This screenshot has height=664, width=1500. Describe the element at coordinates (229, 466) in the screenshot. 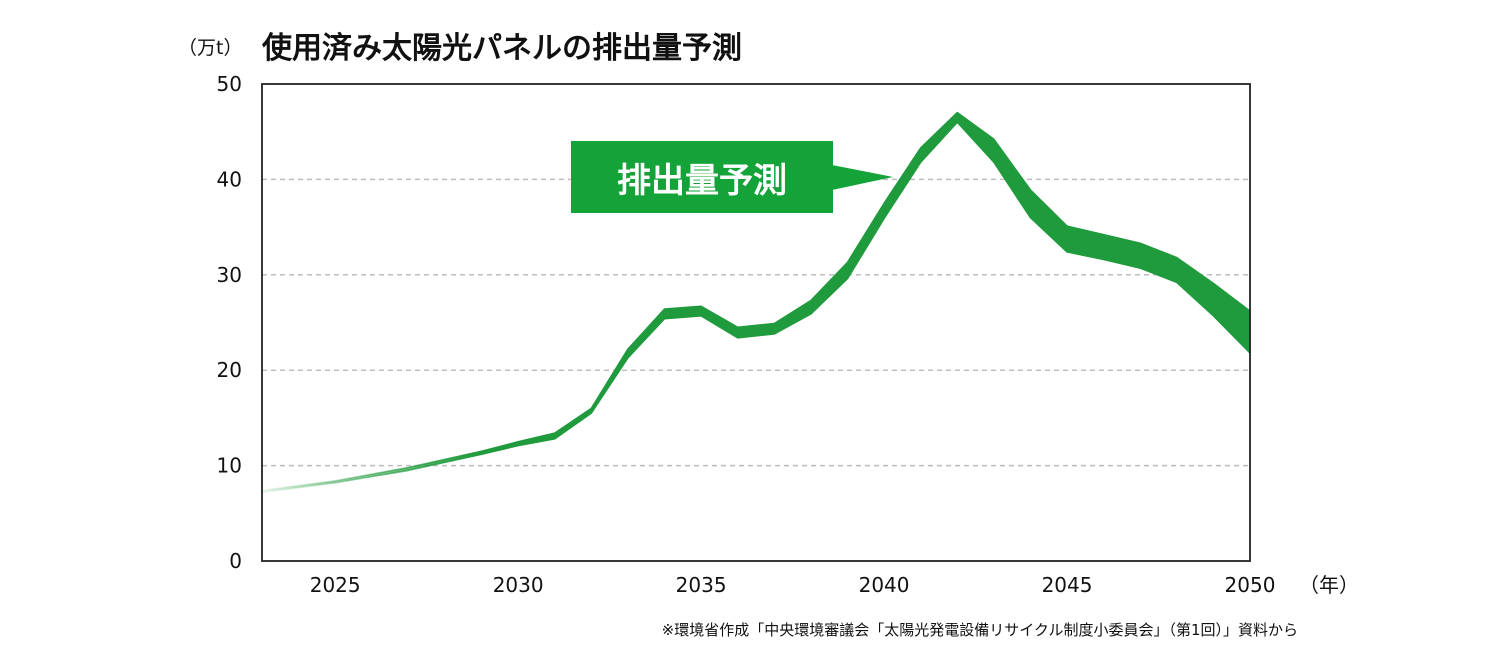

I see `y-tick-label: 10` at that location.